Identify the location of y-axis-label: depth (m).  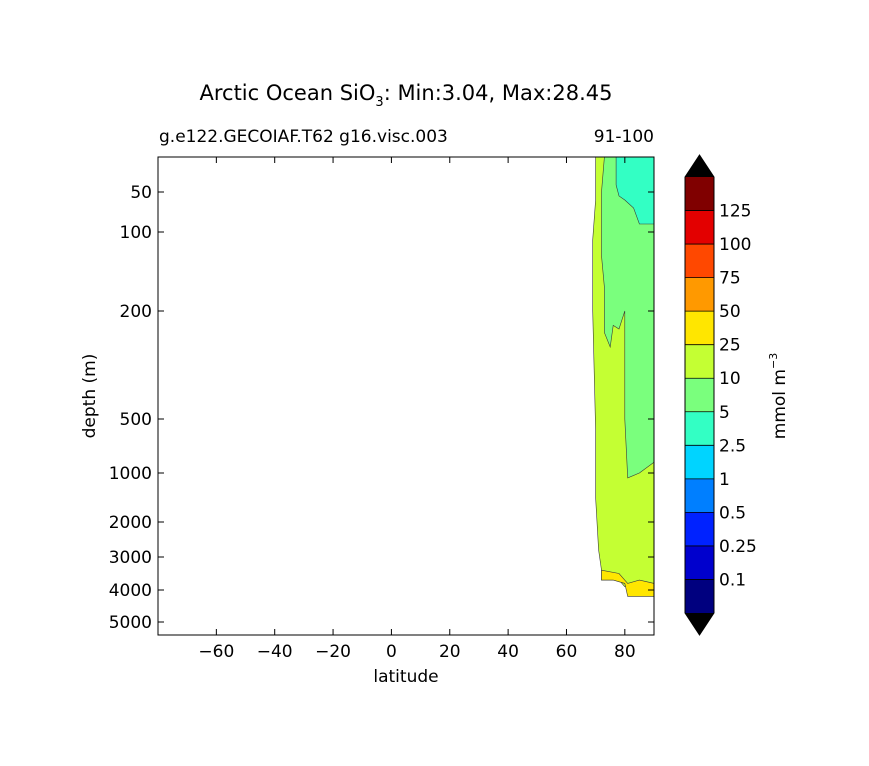
(90, 396).